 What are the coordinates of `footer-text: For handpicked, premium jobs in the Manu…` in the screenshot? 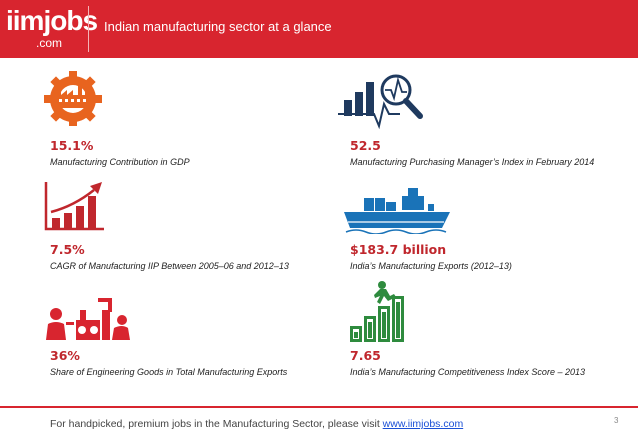 It's located at (256, 424).